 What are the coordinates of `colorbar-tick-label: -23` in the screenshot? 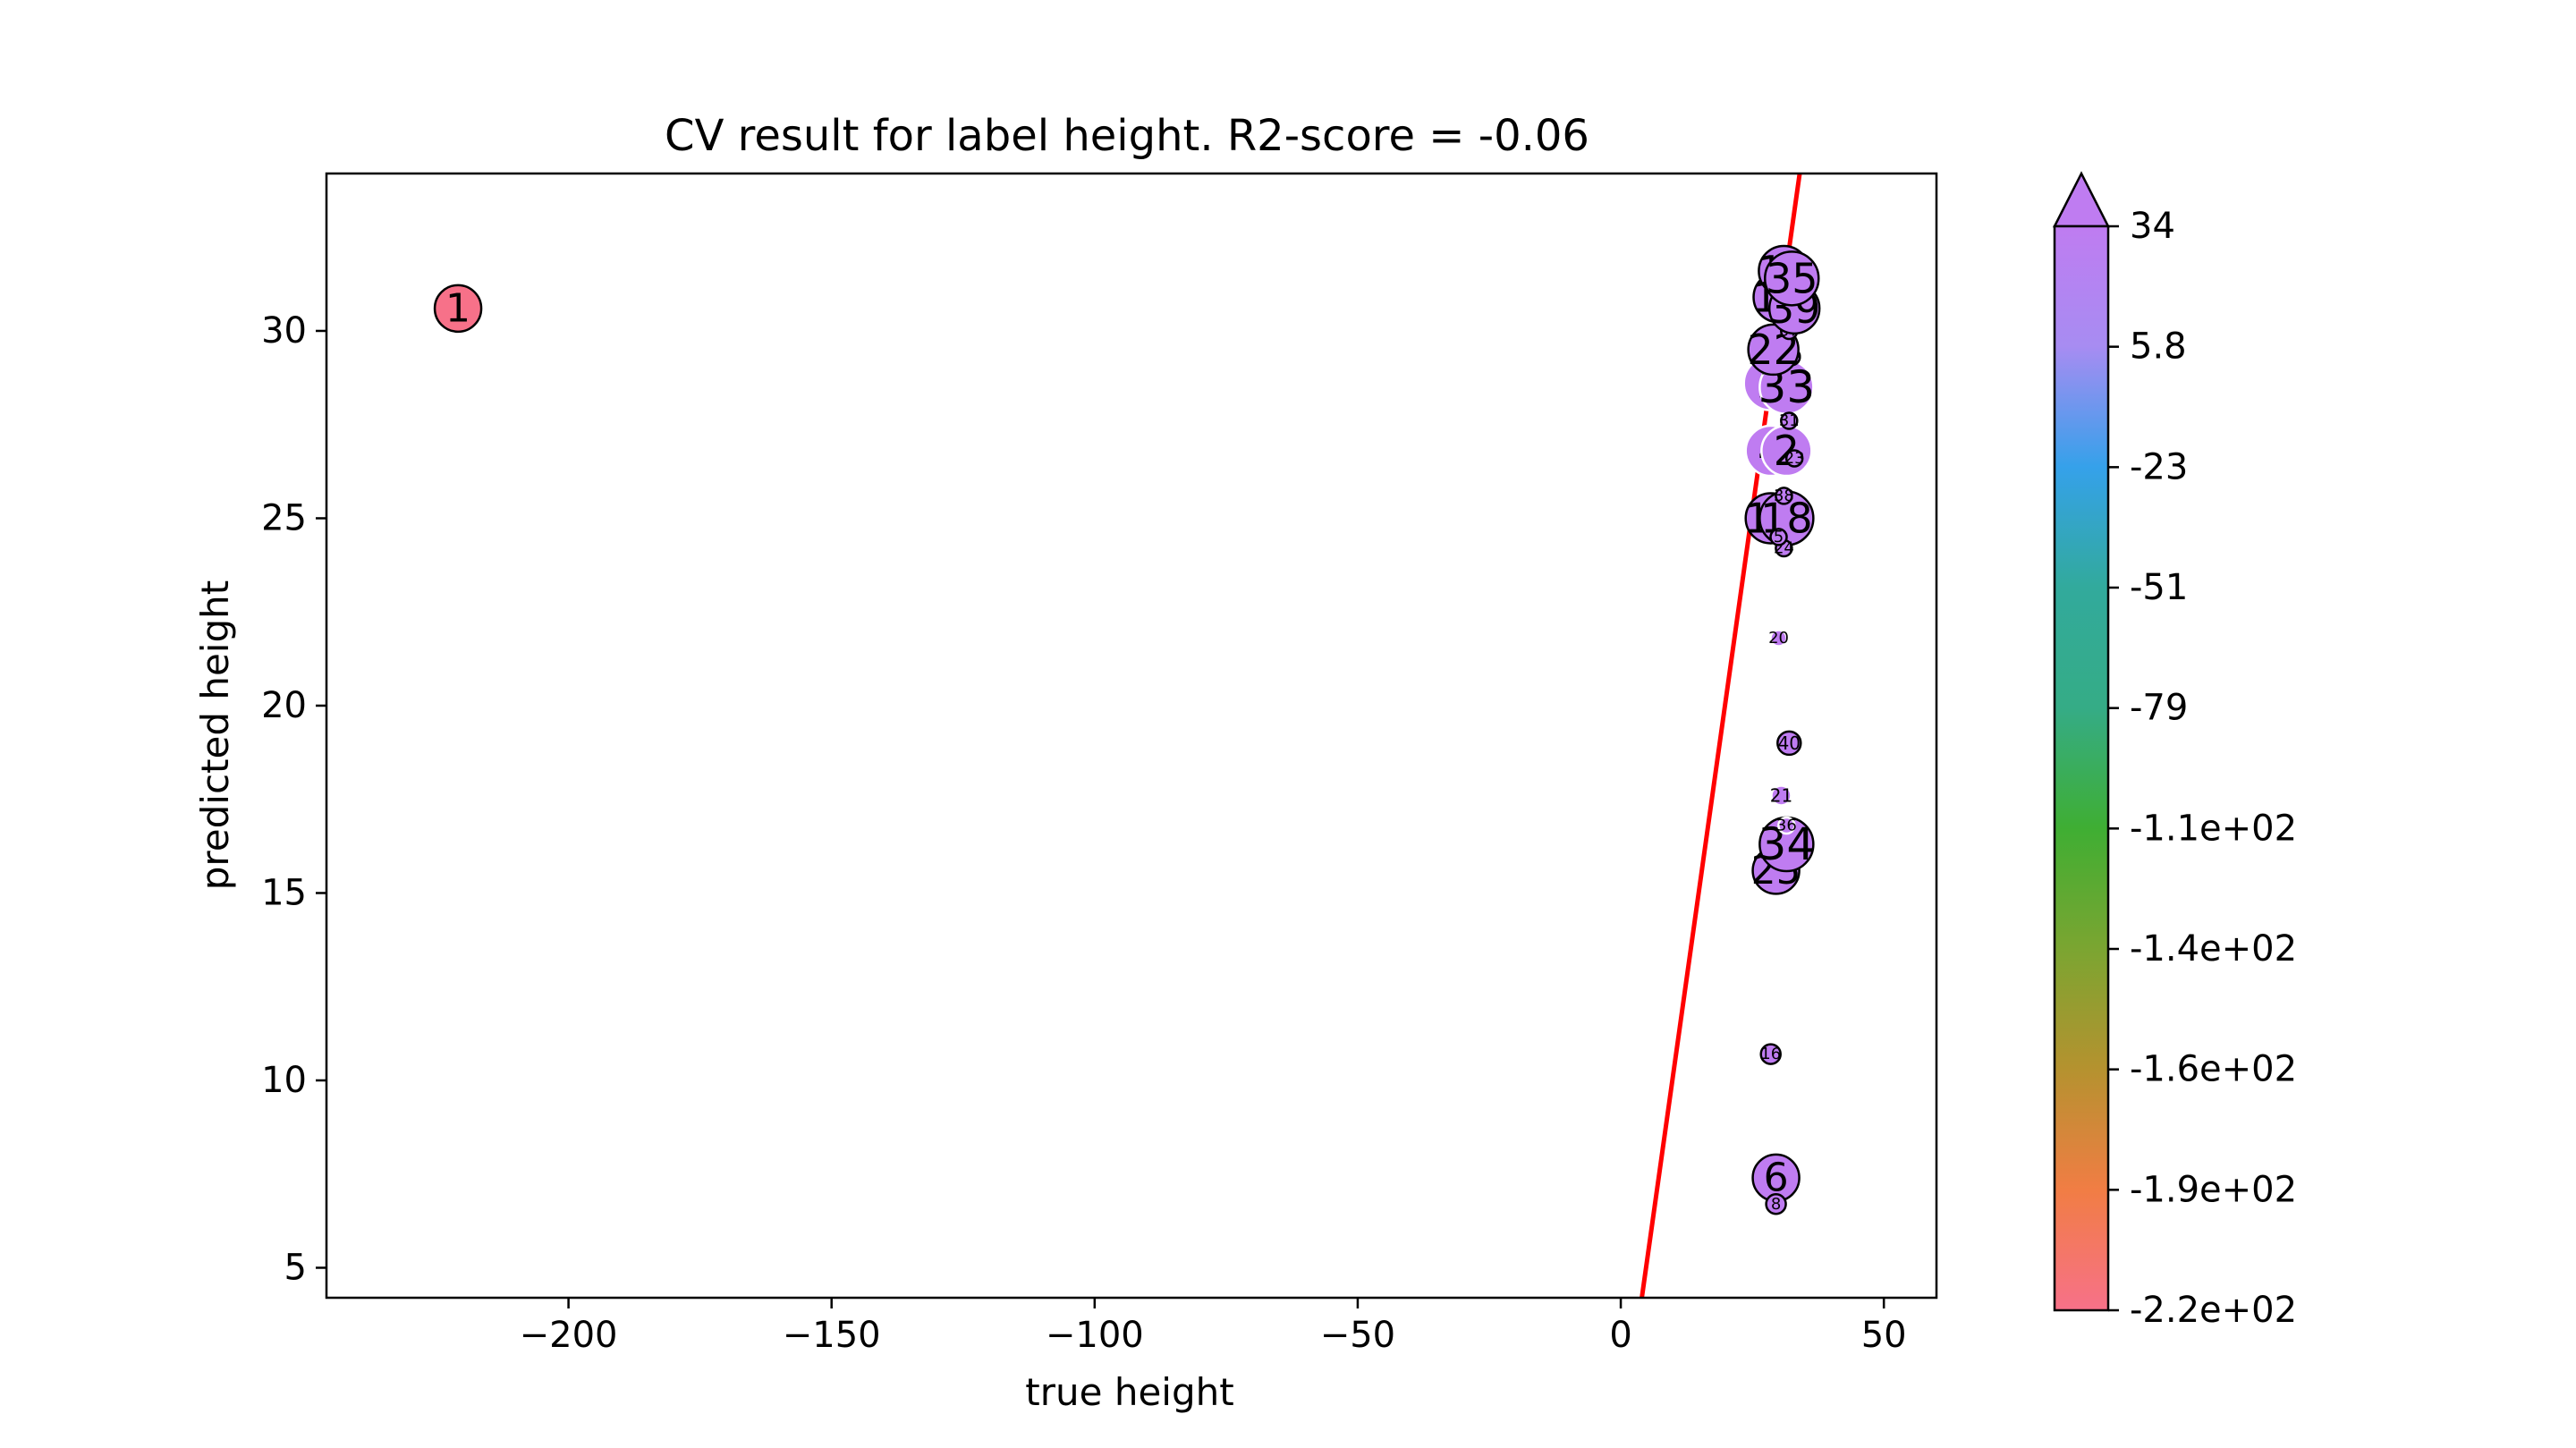 It's located at (2159, 466).